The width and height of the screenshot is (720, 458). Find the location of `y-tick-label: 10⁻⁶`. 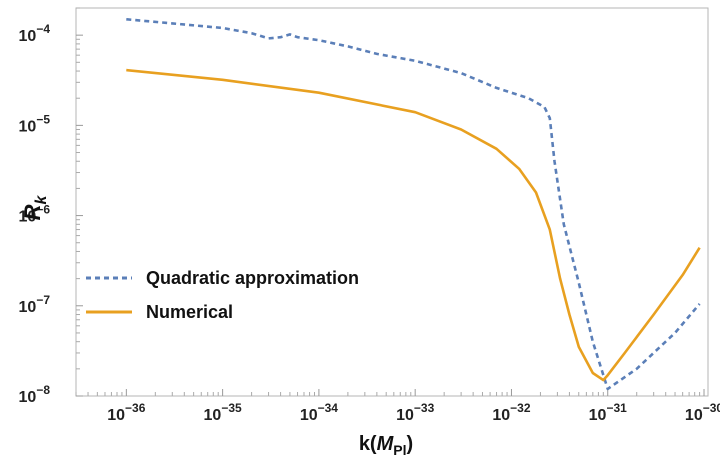

y-tick-label: 10⁻⁶ is located at coordinates (35, 214).